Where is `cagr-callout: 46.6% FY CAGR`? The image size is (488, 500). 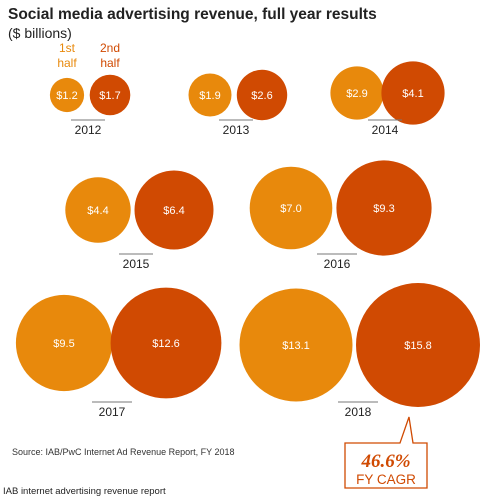
cagr-callout: 46.6% FY CAGR is located at coordinates (386, 452).